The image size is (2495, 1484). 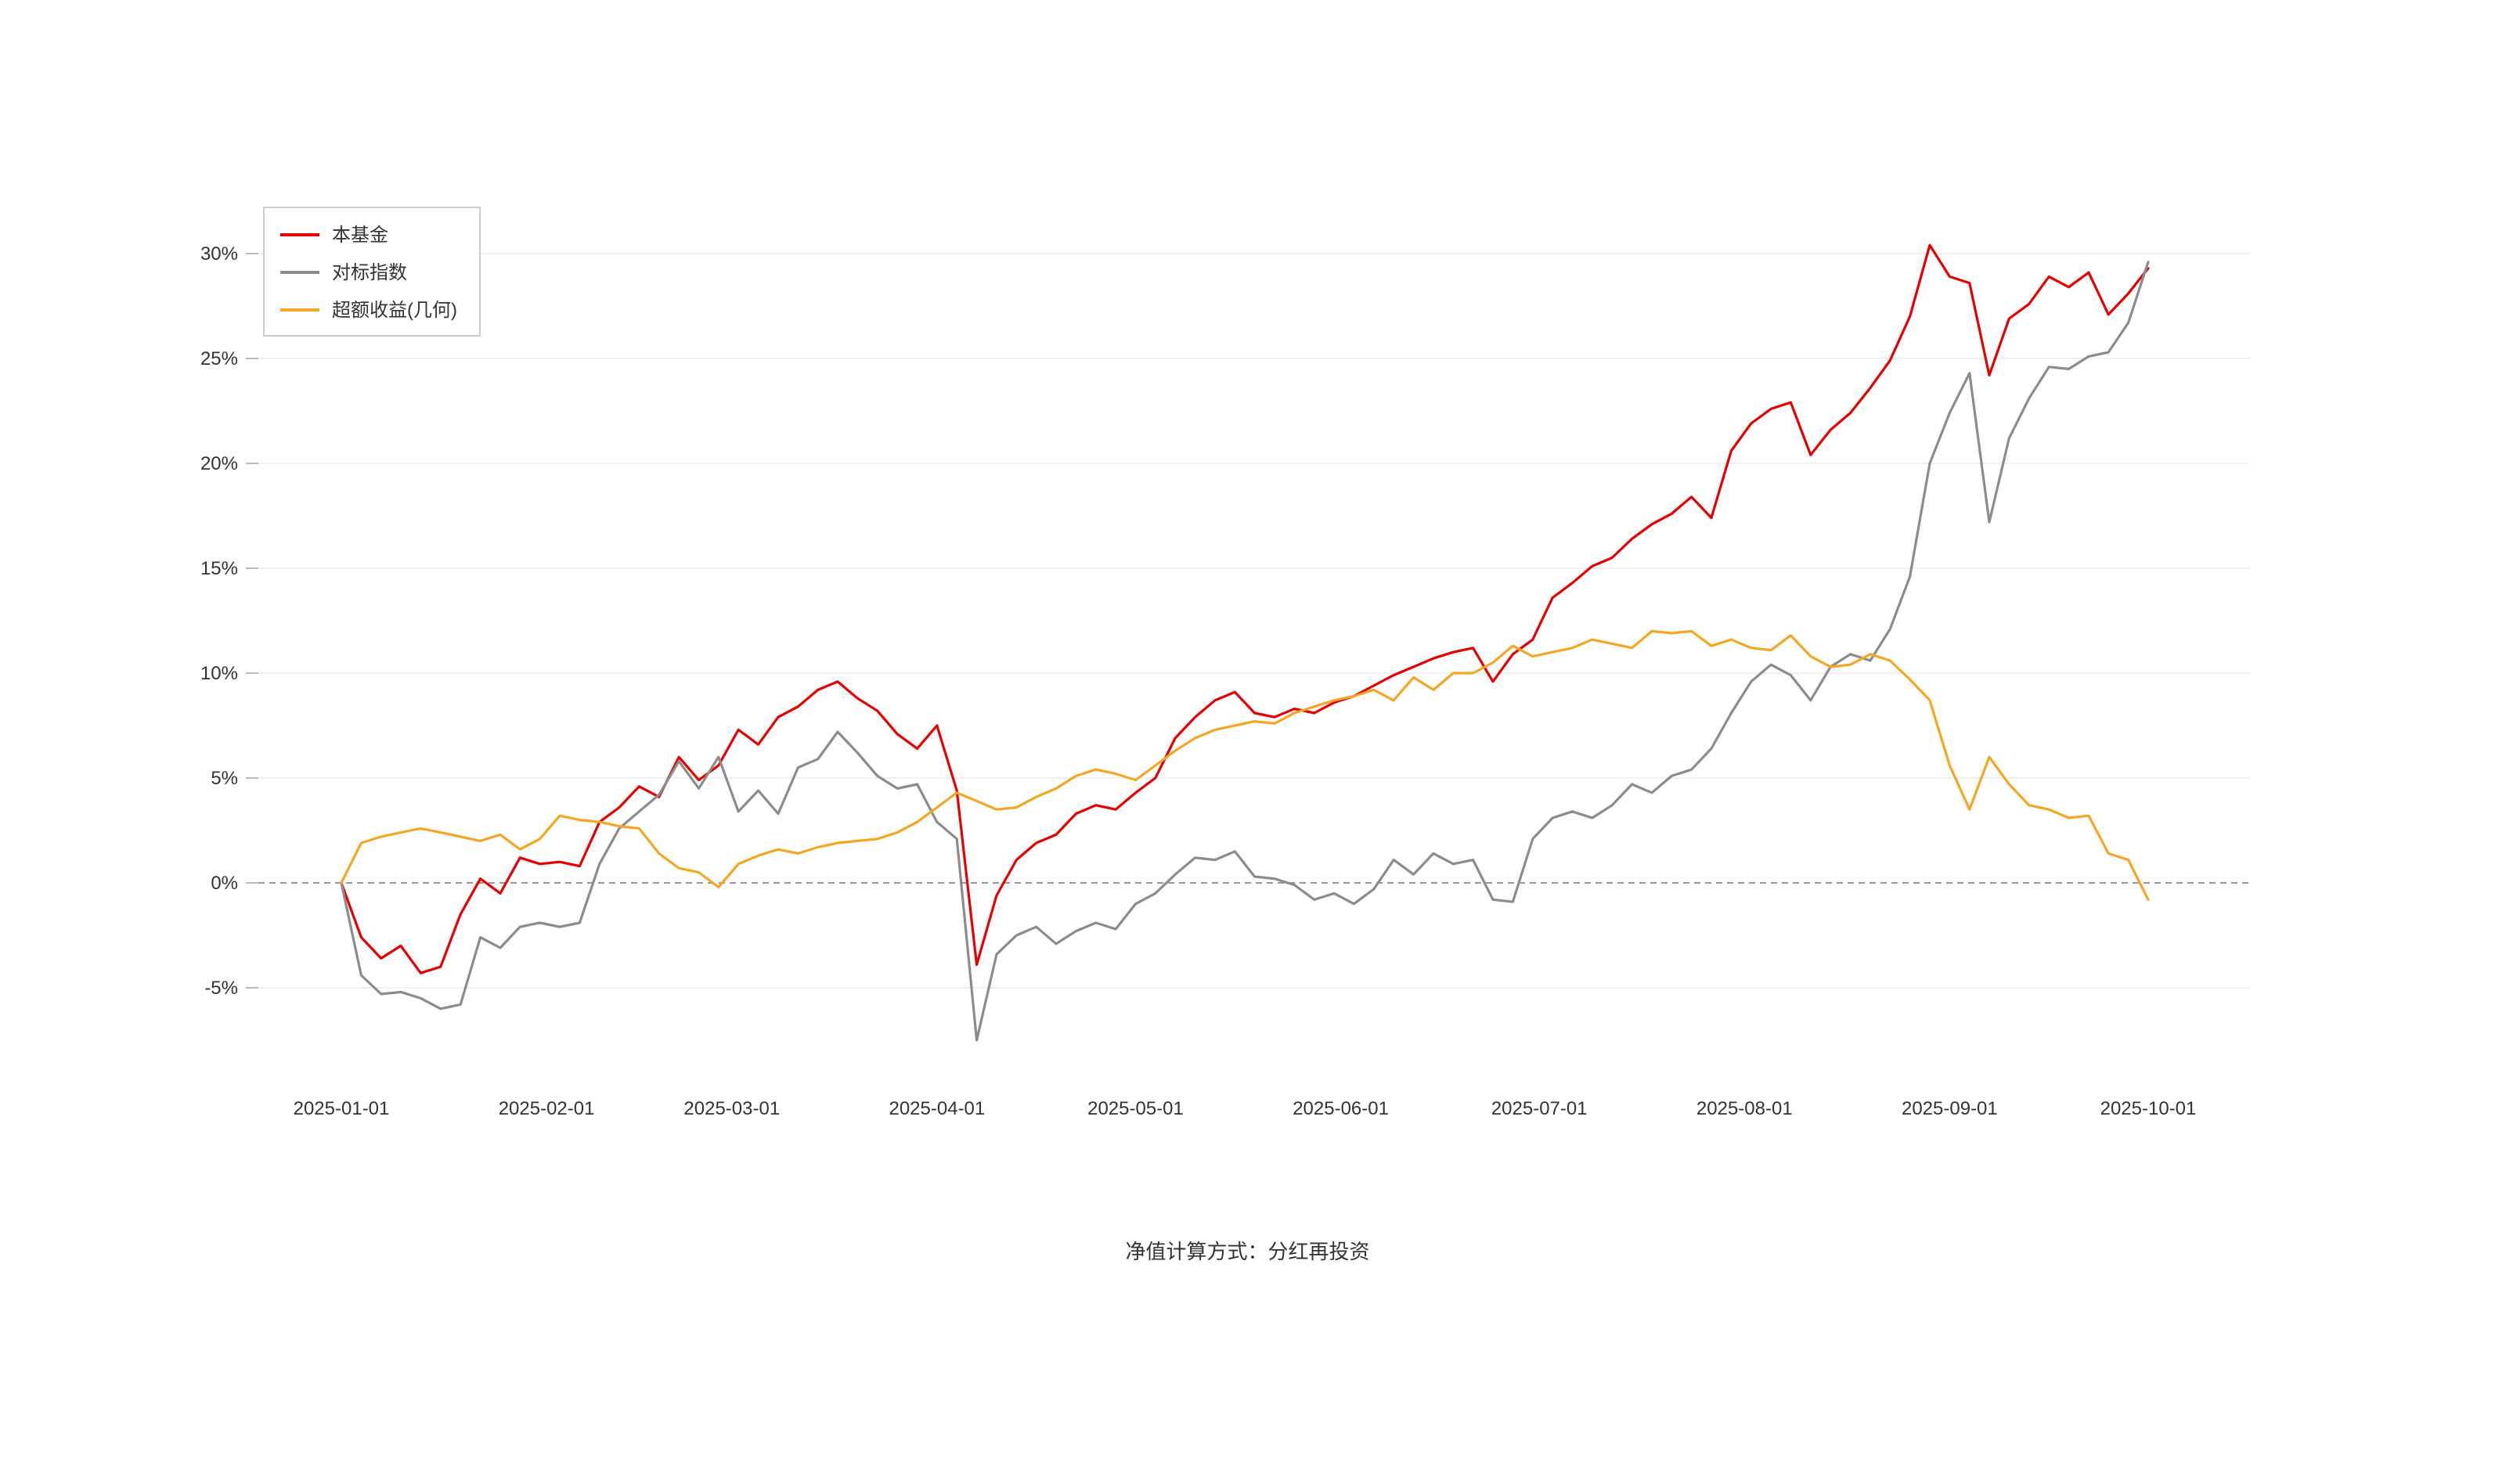 What do you see at coordinates (224, 883) in the screenshot?
I see `y-tick-label: 0%` at bounding box center [224, 883].